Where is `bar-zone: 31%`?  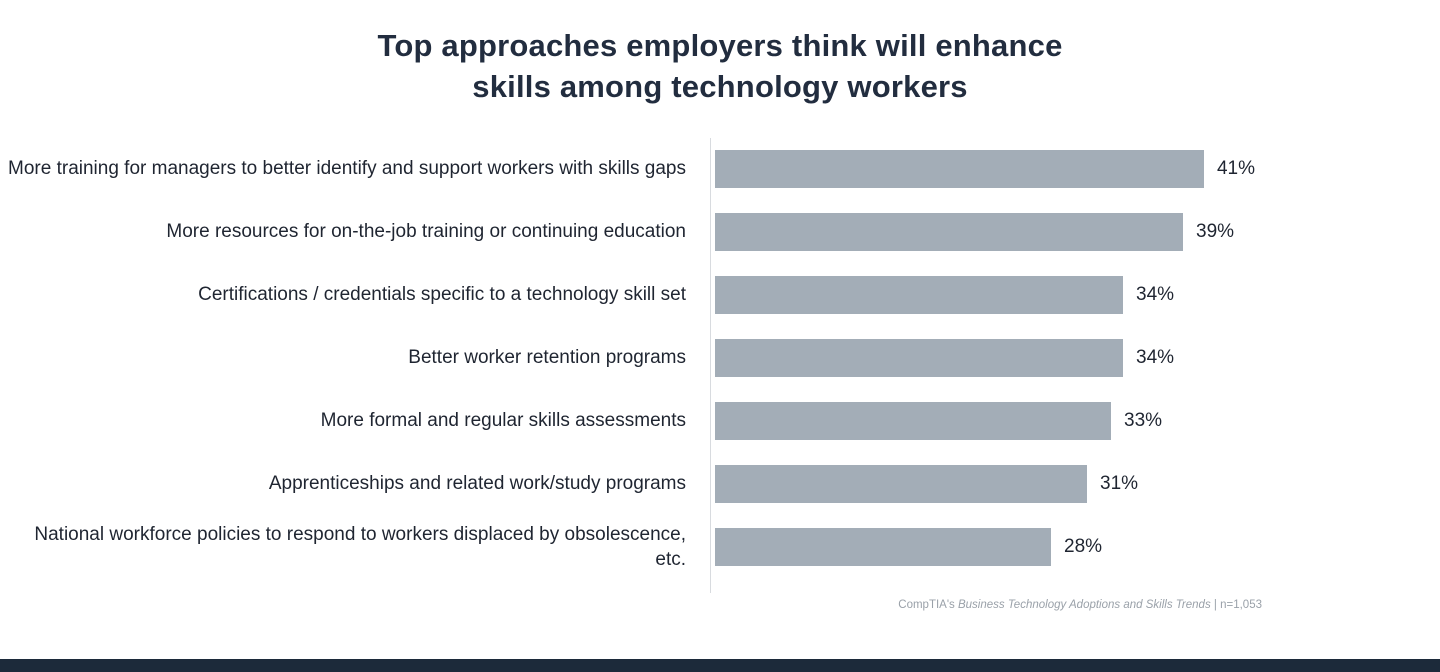
bar-zone: 31% is located at coordinates (1075, 484).